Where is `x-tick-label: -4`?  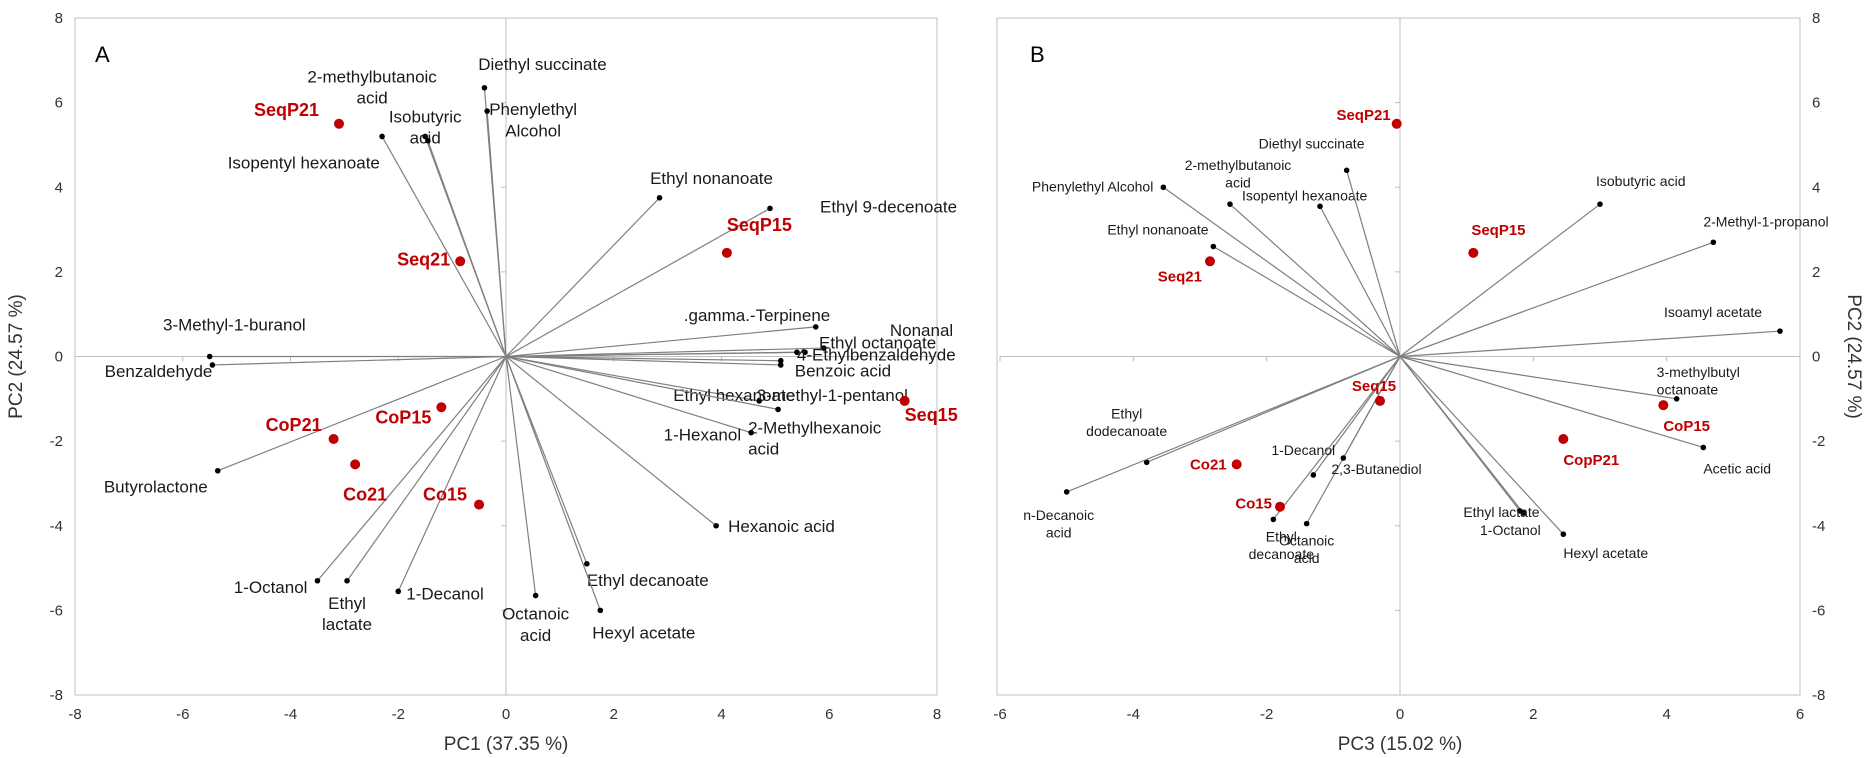
x-tick-label: -4 is located at coordinates (290, 714).